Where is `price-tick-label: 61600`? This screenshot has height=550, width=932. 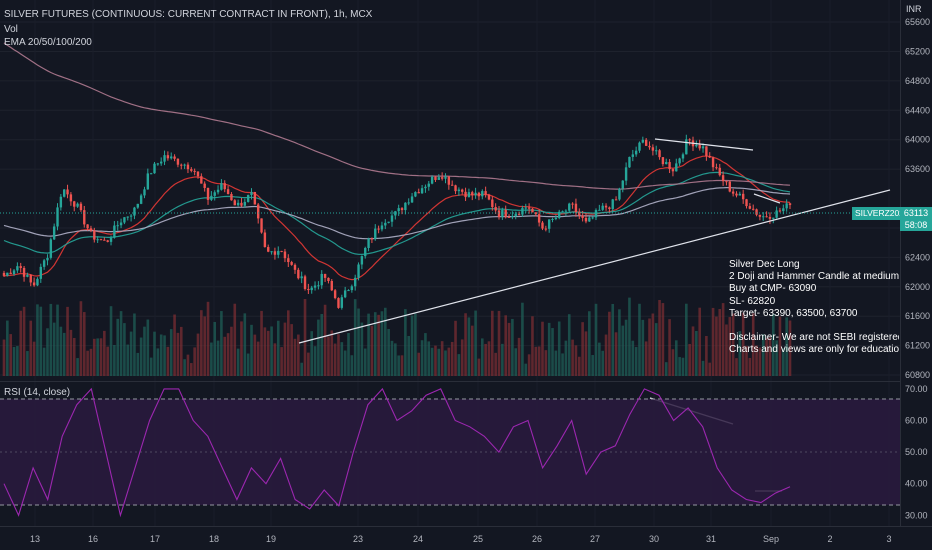
price-tick-label: 61600 is located at coordinates (917, 316).